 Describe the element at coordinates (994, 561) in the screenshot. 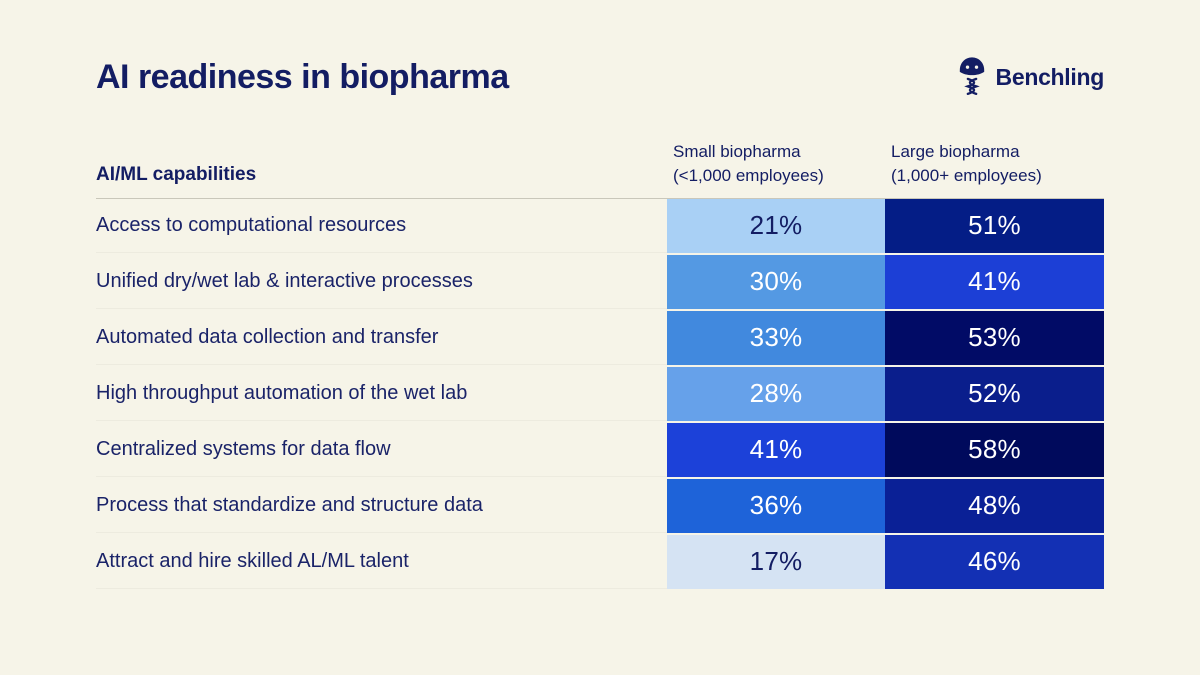

I see `large-value-cell: 46%` at that location.